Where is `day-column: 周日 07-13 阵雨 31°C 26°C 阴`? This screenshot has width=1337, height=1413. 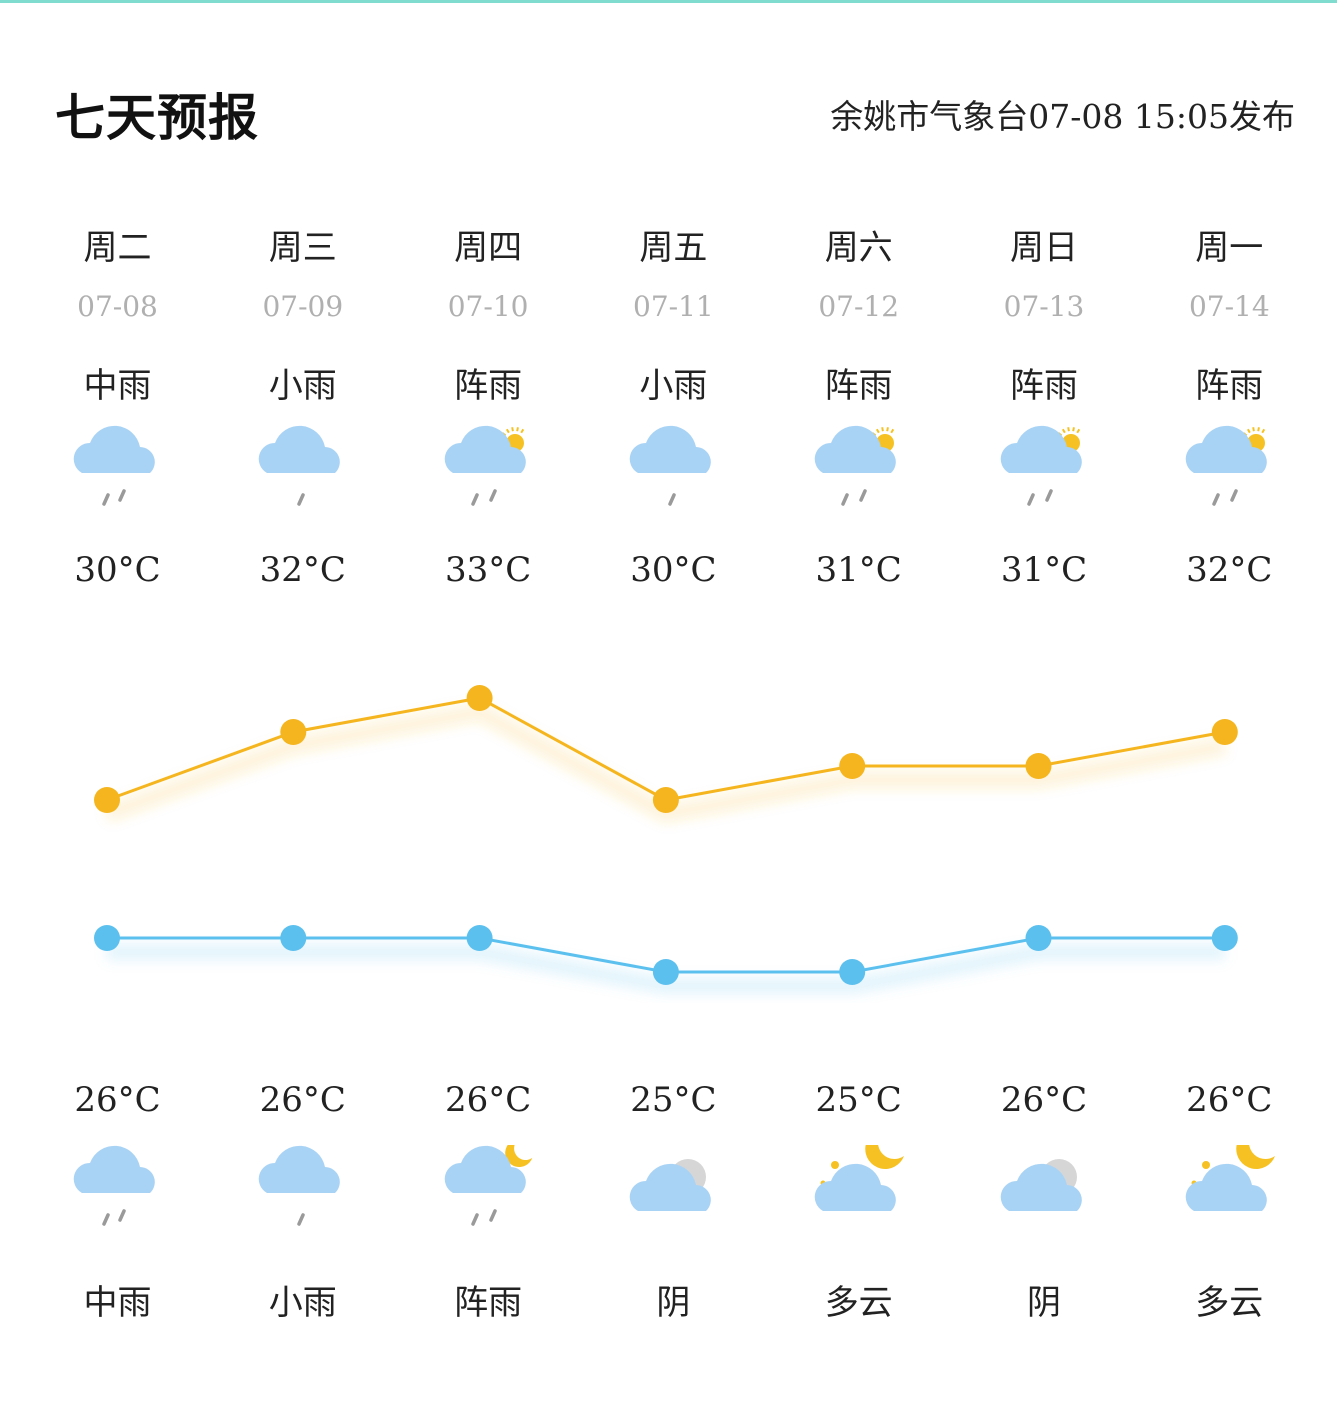
day-column: 周日 07-13 阵雨 31°C 26°C 阴 is located at coordinates (1044, 770).